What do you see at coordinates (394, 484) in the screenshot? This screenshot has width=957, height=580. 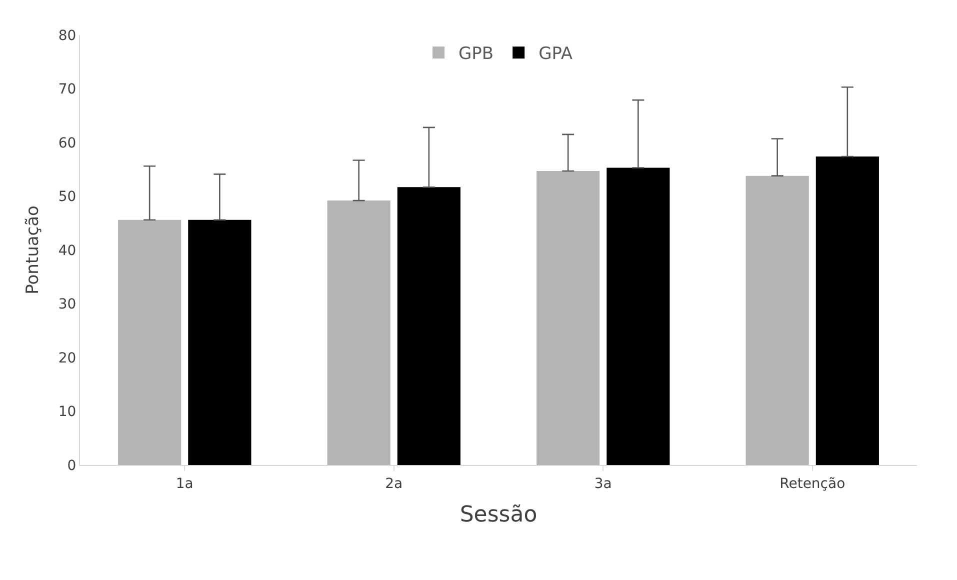 I see `x-tick-label: 2a` at bounding box center [394, 484].